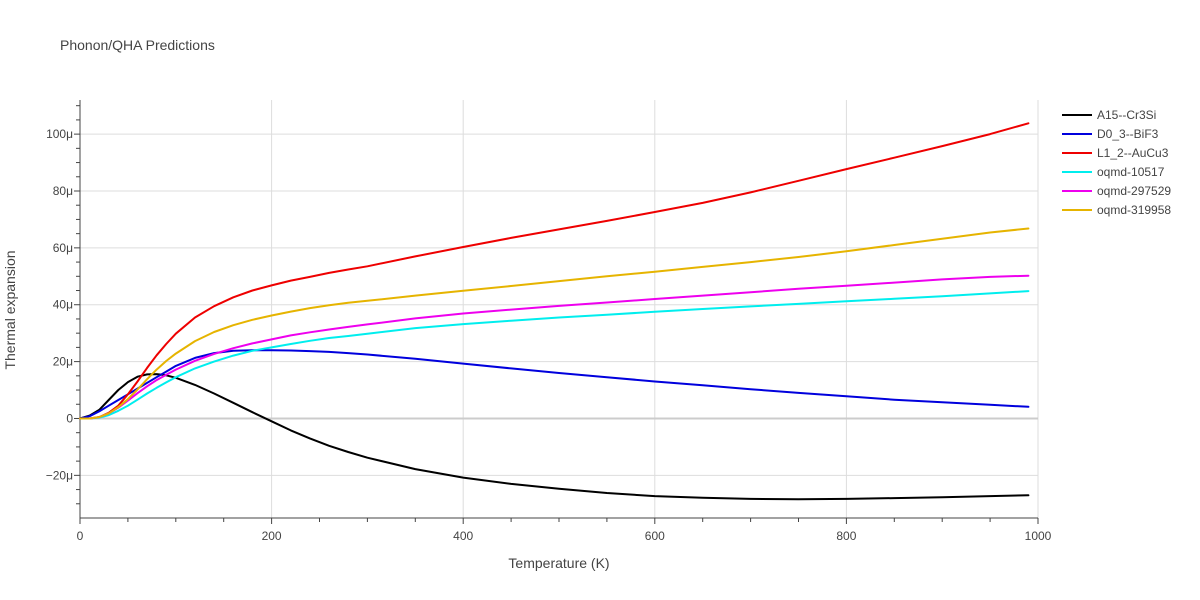 The image size is (1200, 600). What do you see at coordinates (59, 134) in the screenshot?
I see `y-tick-label: 100μ` at bounding box center [59, 134].